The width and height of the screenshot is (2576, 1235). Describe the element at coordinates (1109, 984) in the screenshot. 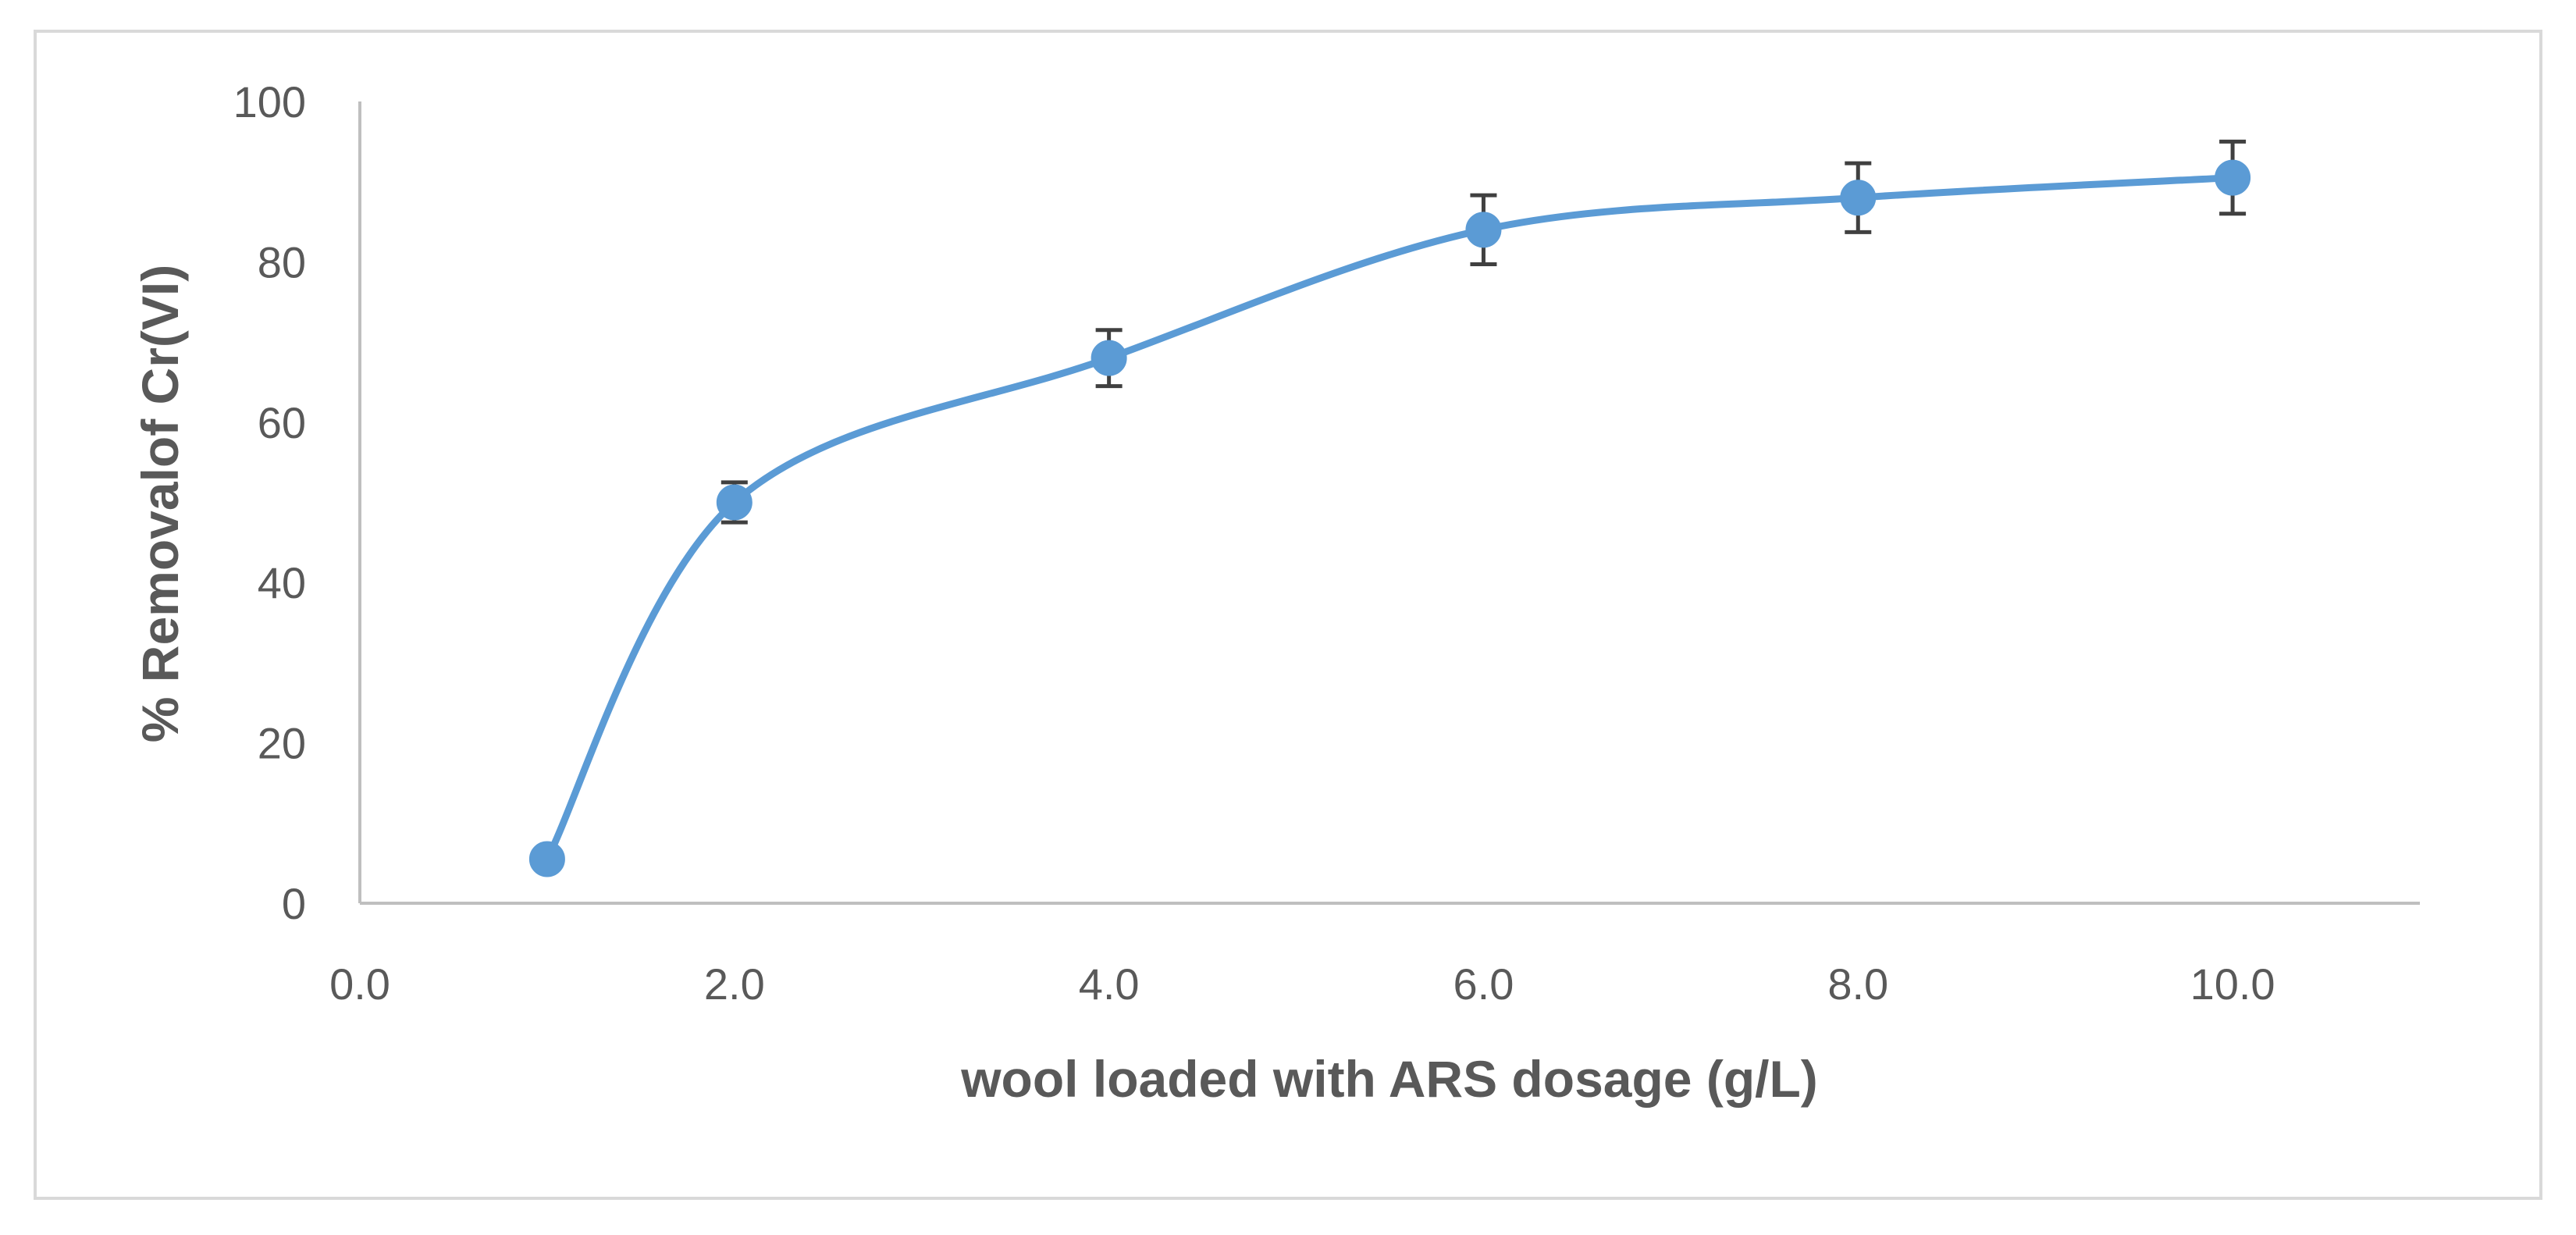

I see `x-tick-label: 4.0` at that location.